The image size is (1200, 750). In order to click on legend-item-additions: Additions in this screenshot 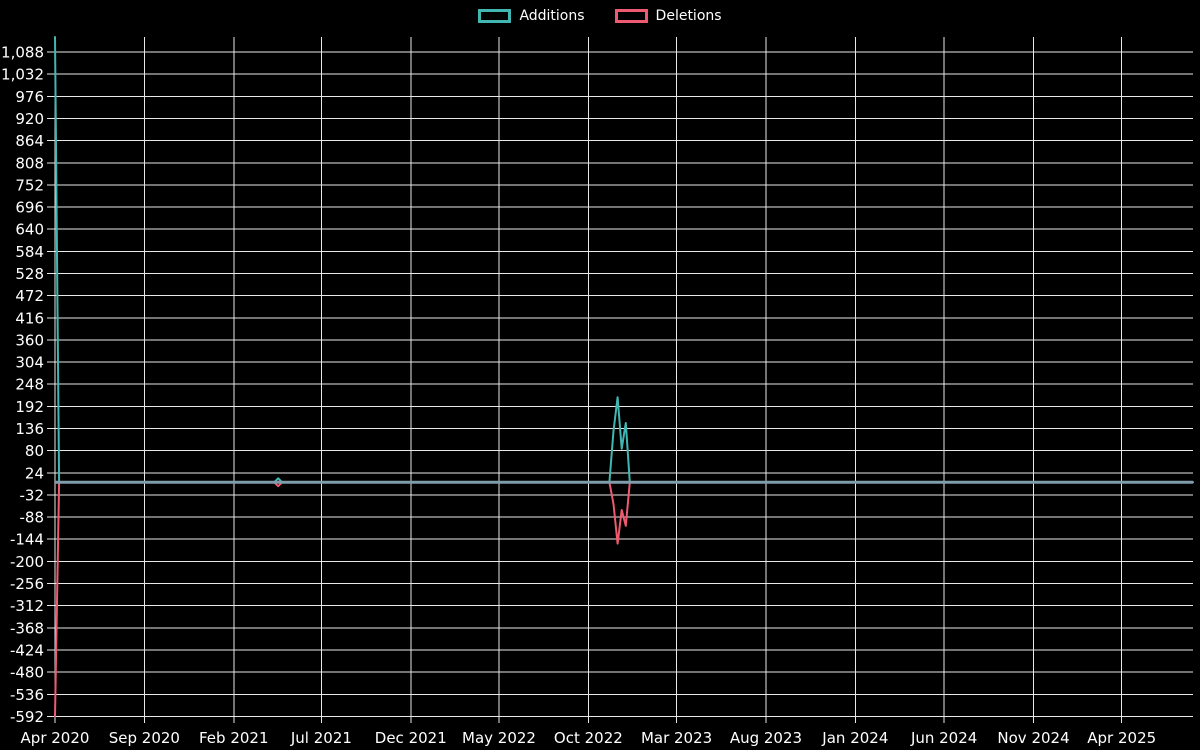, I will do `click(531, 16)`.